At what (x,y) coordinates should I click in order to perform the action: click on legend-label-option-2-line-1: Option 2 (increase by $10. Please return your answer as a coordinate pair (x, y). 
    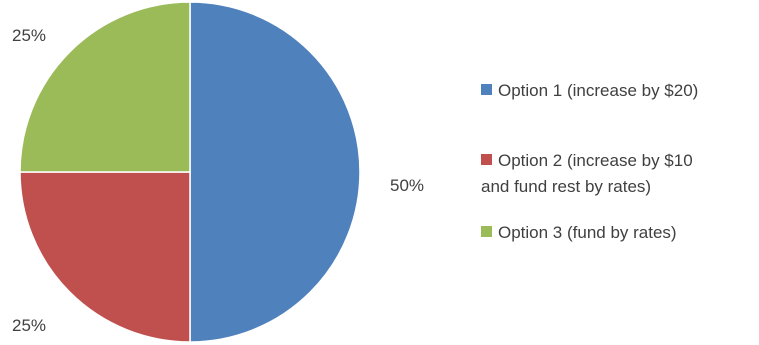
    Looking at the image, I should click on (595, 160).